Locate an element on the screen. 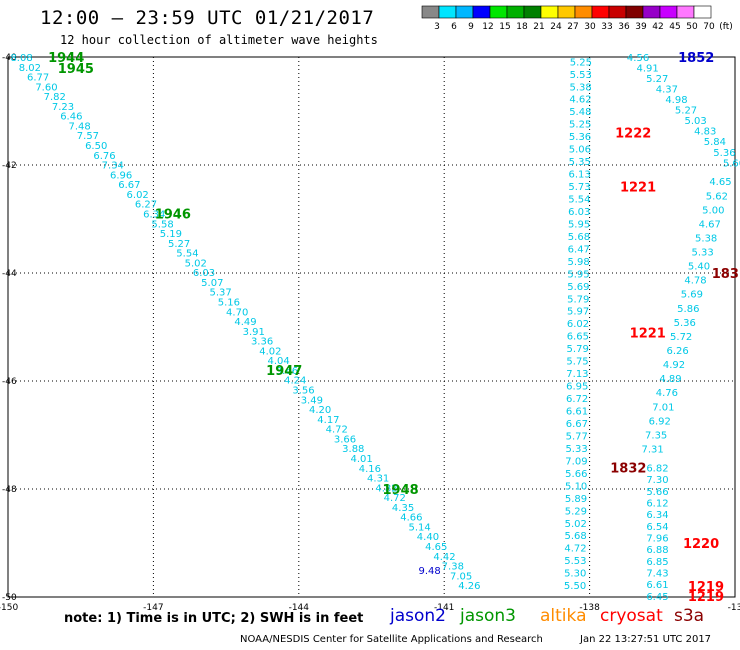 The width and height of the screenshot is (740, 650). color-legend: 3 6 9 12 15 18 21 24 27 30 33 36 39 42 45 50 70 (ft) is located at coordinates (577, 18).